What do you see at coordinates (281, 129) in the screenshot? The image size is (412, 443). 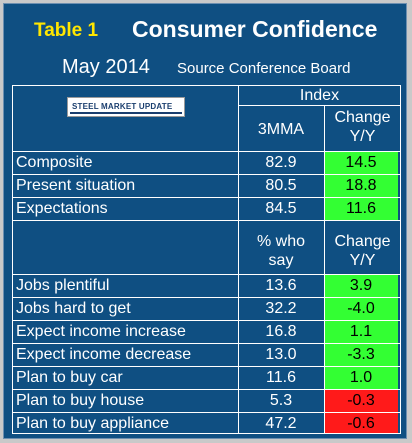 I see `mma-header: 3MMA` at bounding box center [281, 129].